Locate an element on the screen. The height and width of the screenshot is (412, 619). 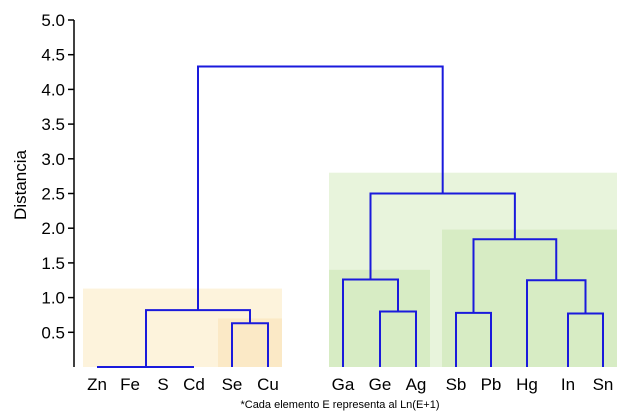
leaf-label-in: In is located at coordinates (568, 384).